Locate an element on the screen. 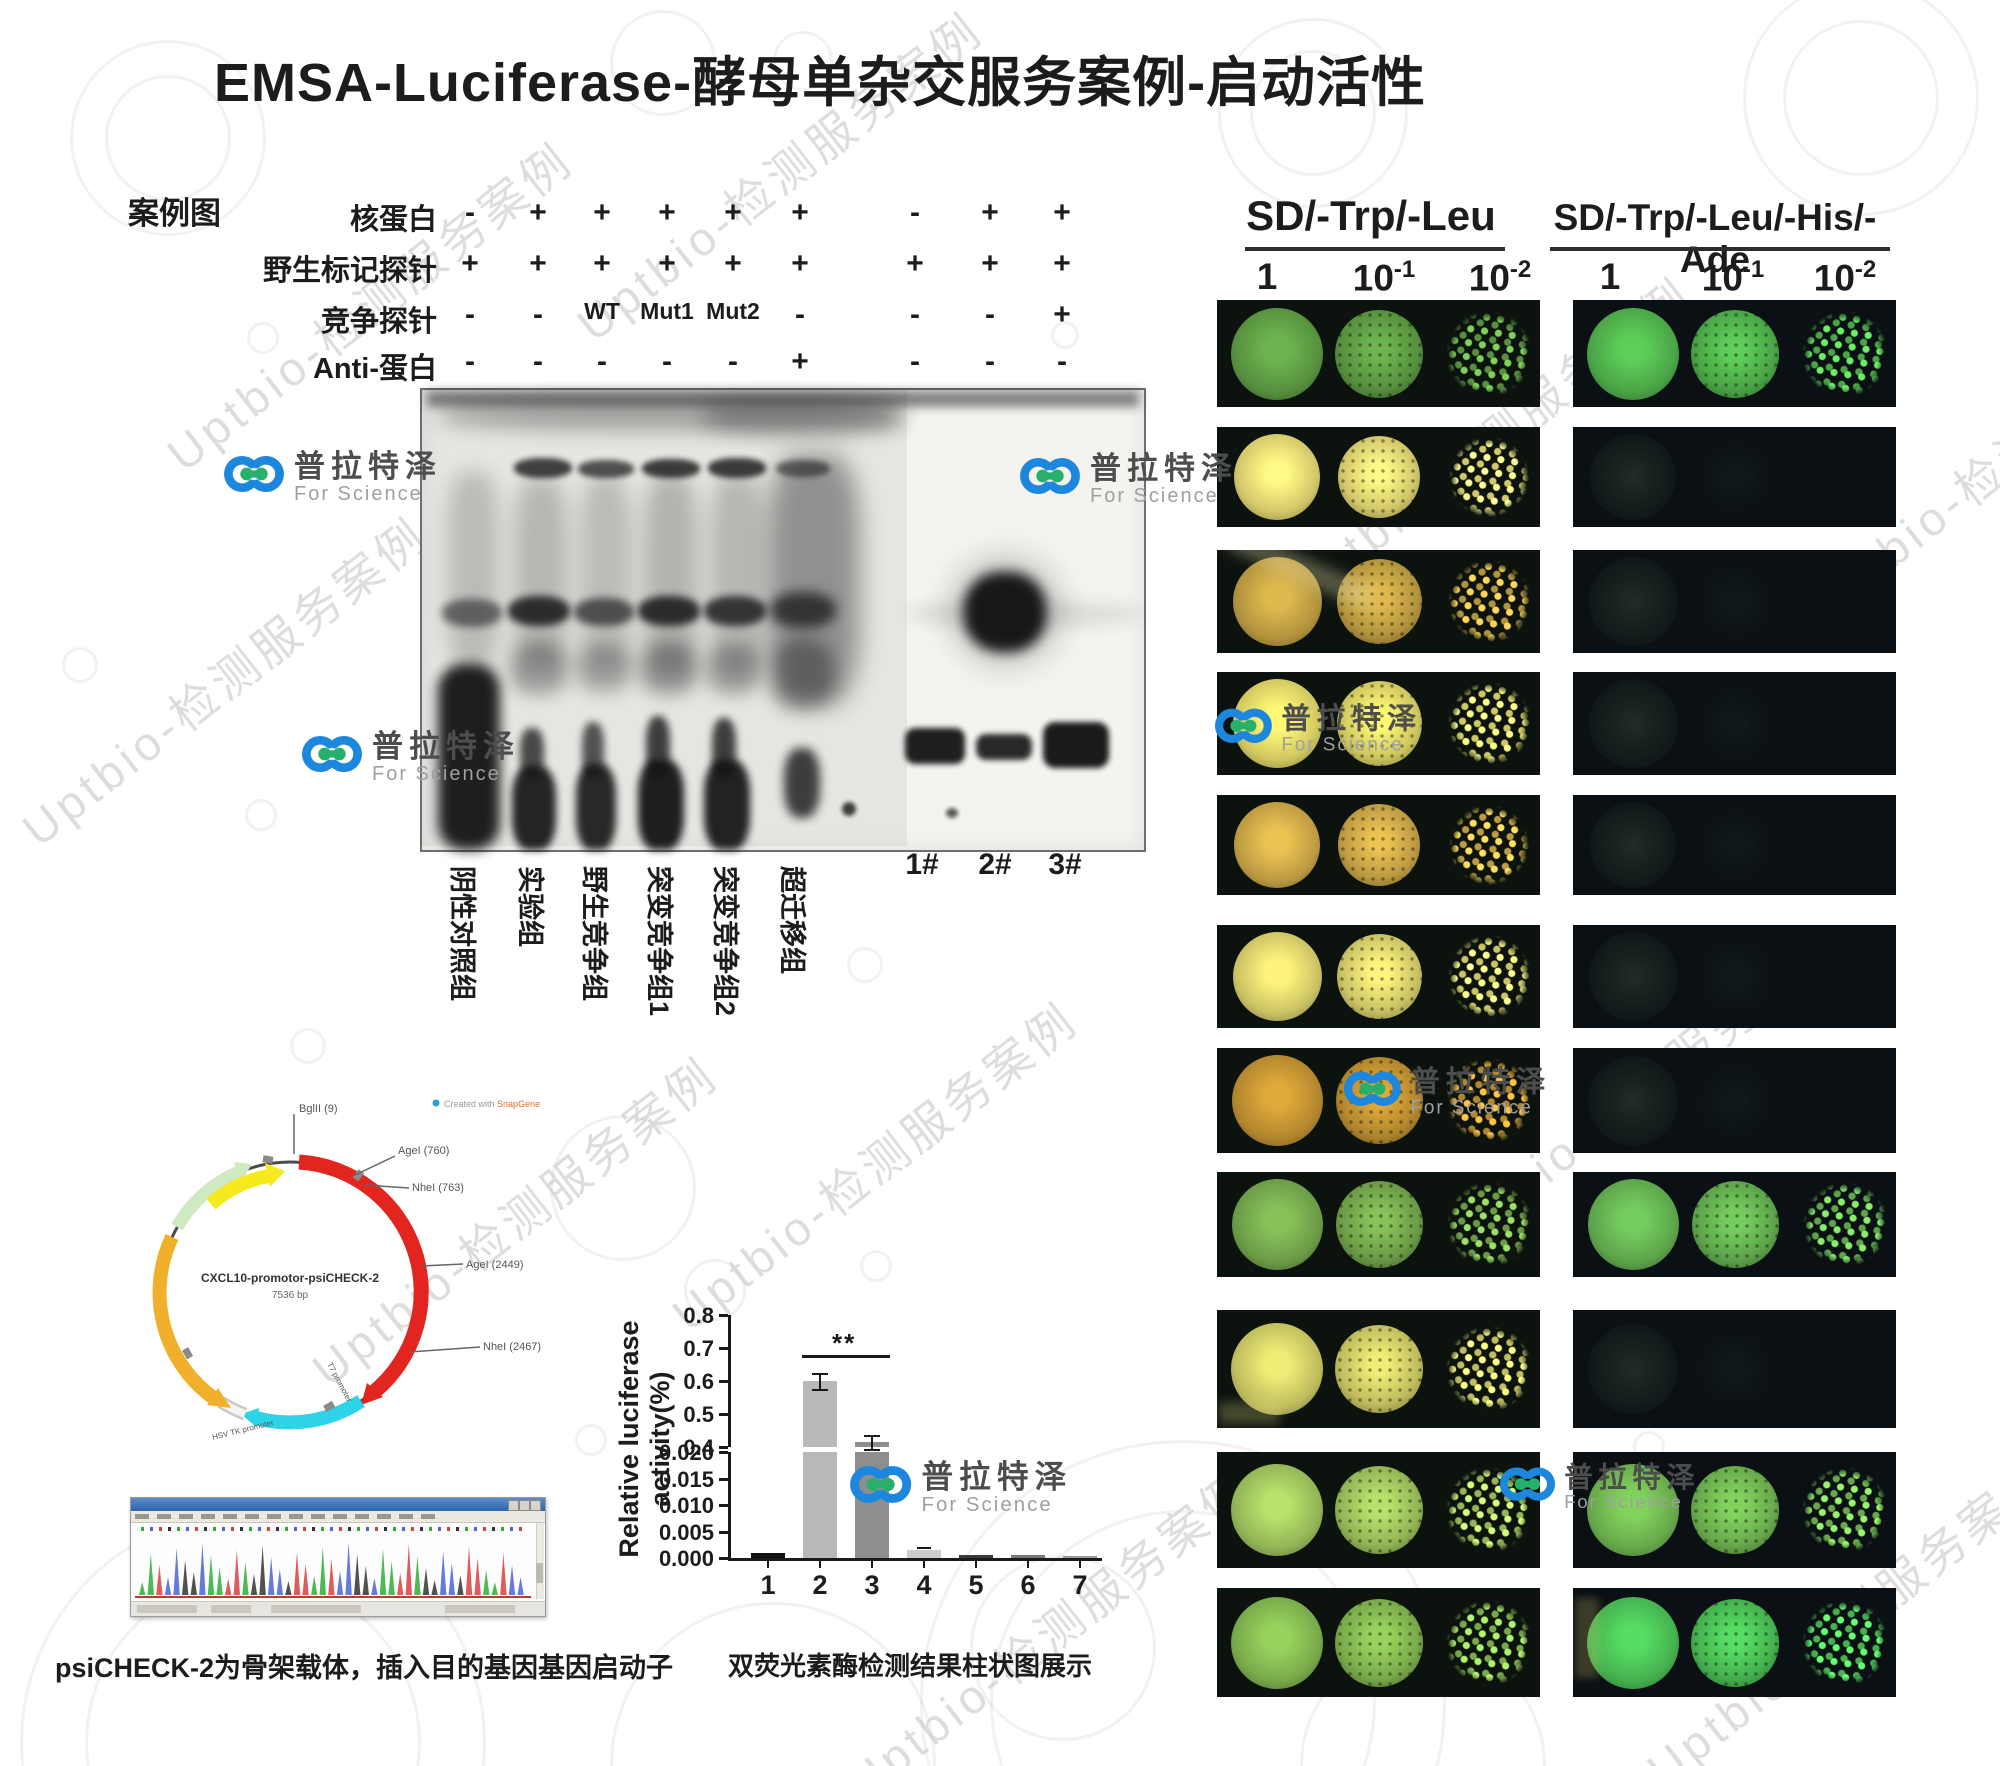 The width and height of the screenshot is (2000, 1766). site-label: BglII (9) is located at coordinates (318, 1109).